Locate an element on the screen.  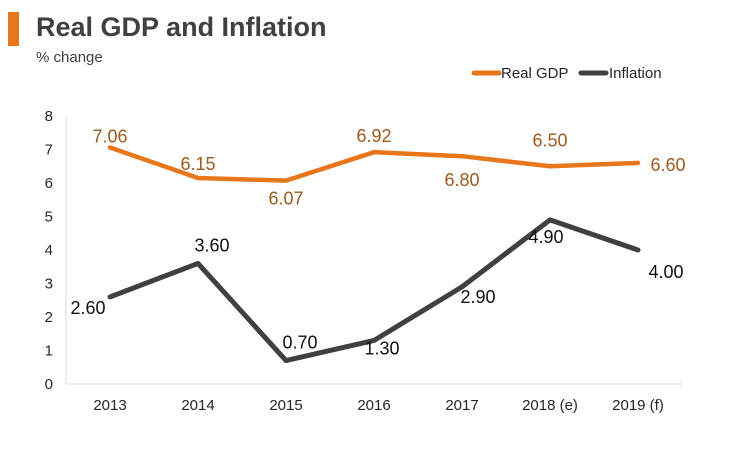
y-tick-label: 7 is located at coordinates (49, 150).